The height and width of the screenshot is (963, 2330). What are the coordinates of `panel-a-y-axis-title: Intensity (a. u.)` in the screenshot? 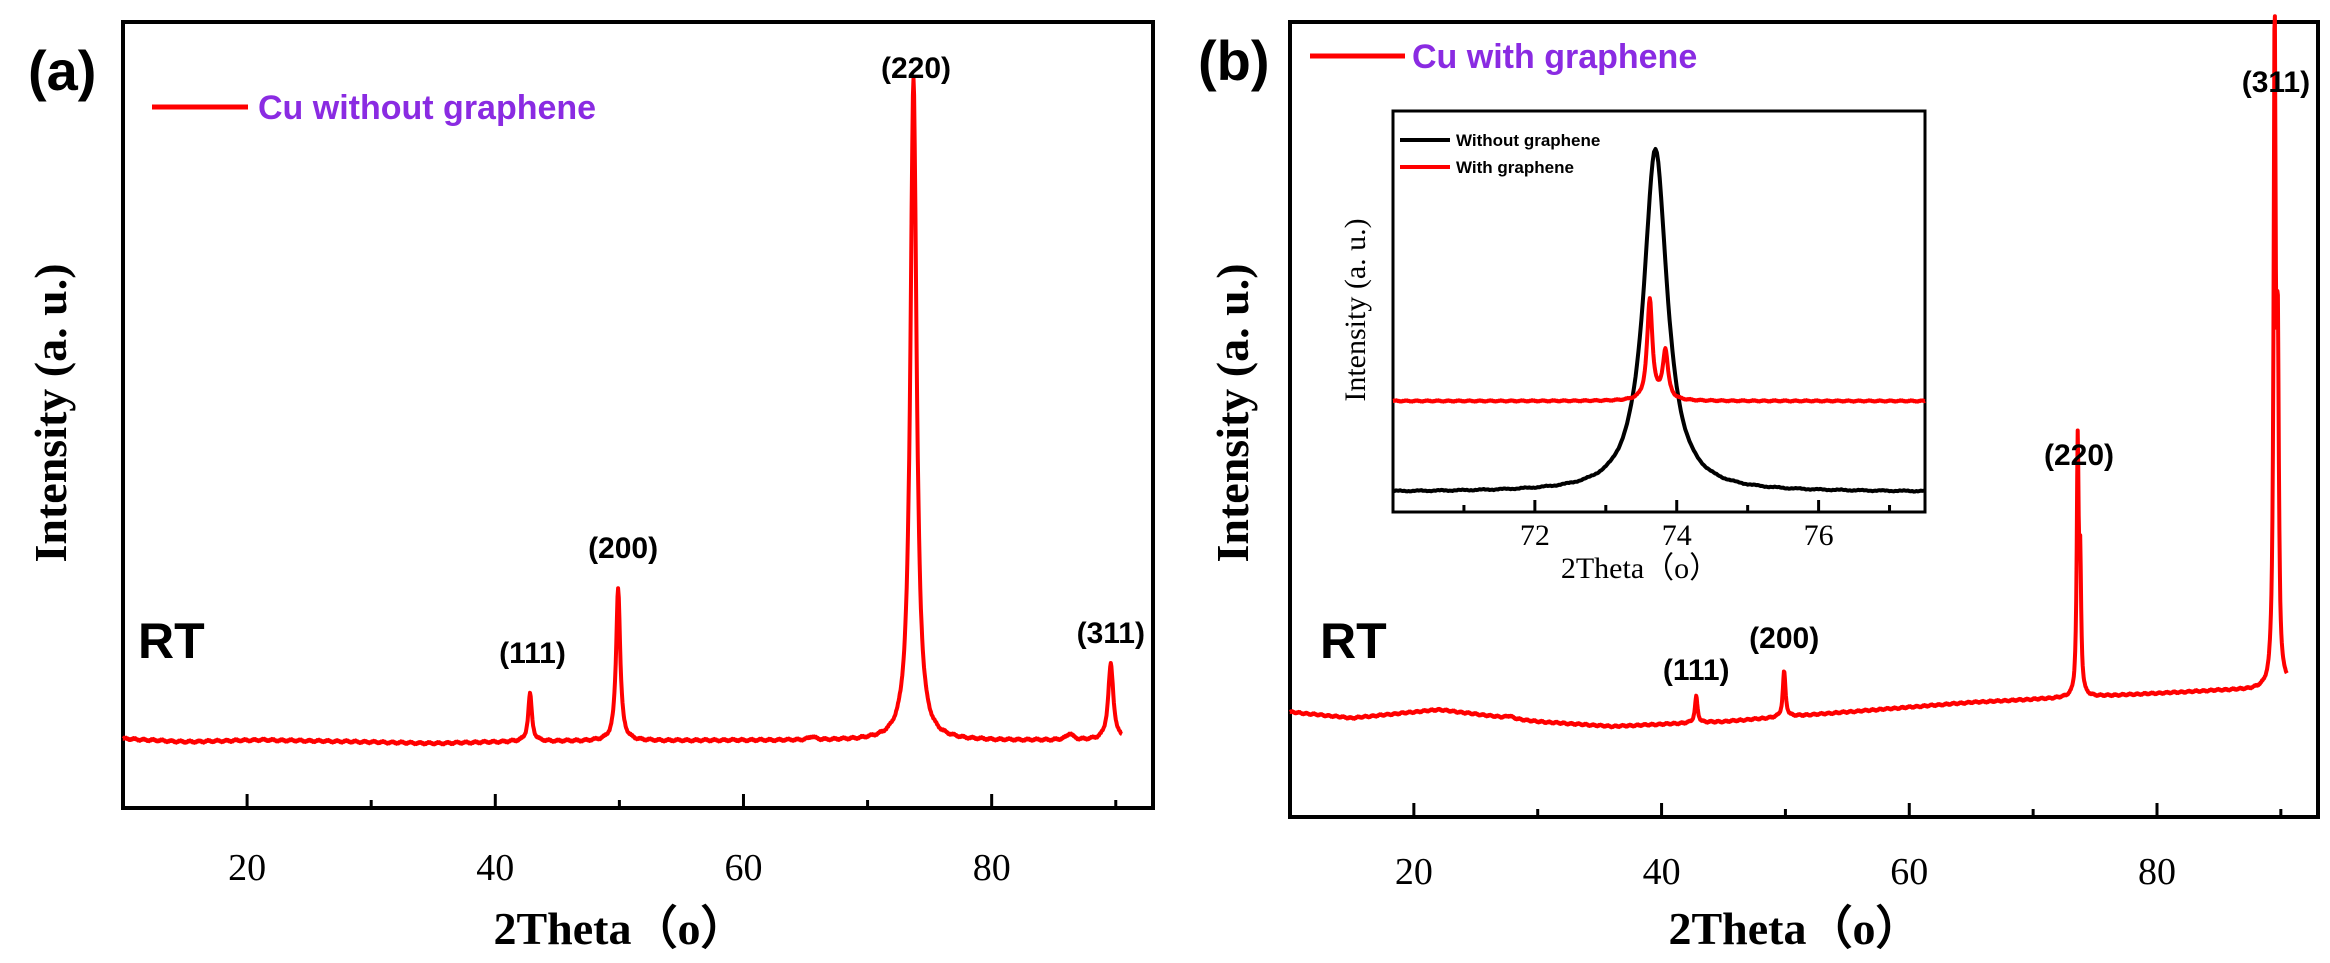 It's located at (50, 412).